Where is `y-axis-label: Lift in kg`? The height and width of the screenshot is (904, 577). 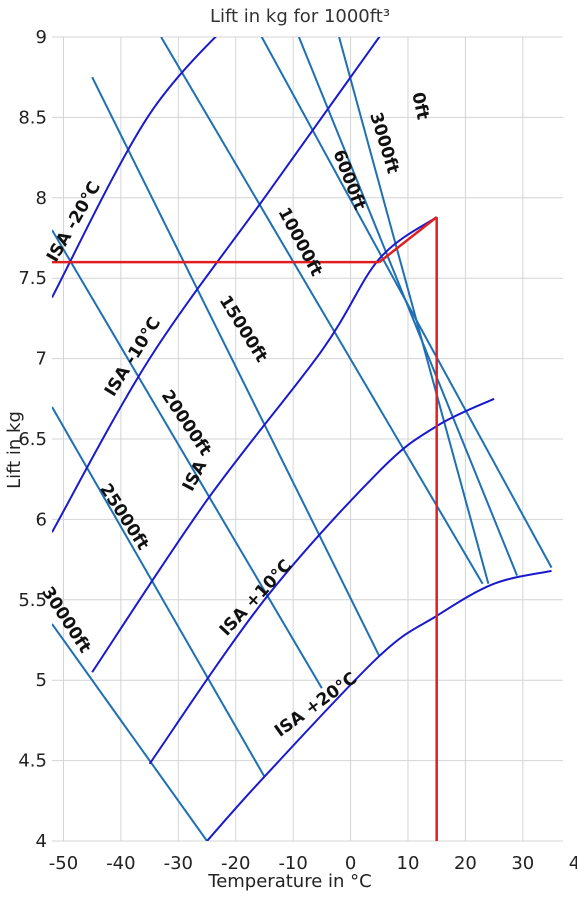 y-axis-label: Lift in kg is located at coordinates (14, 450).